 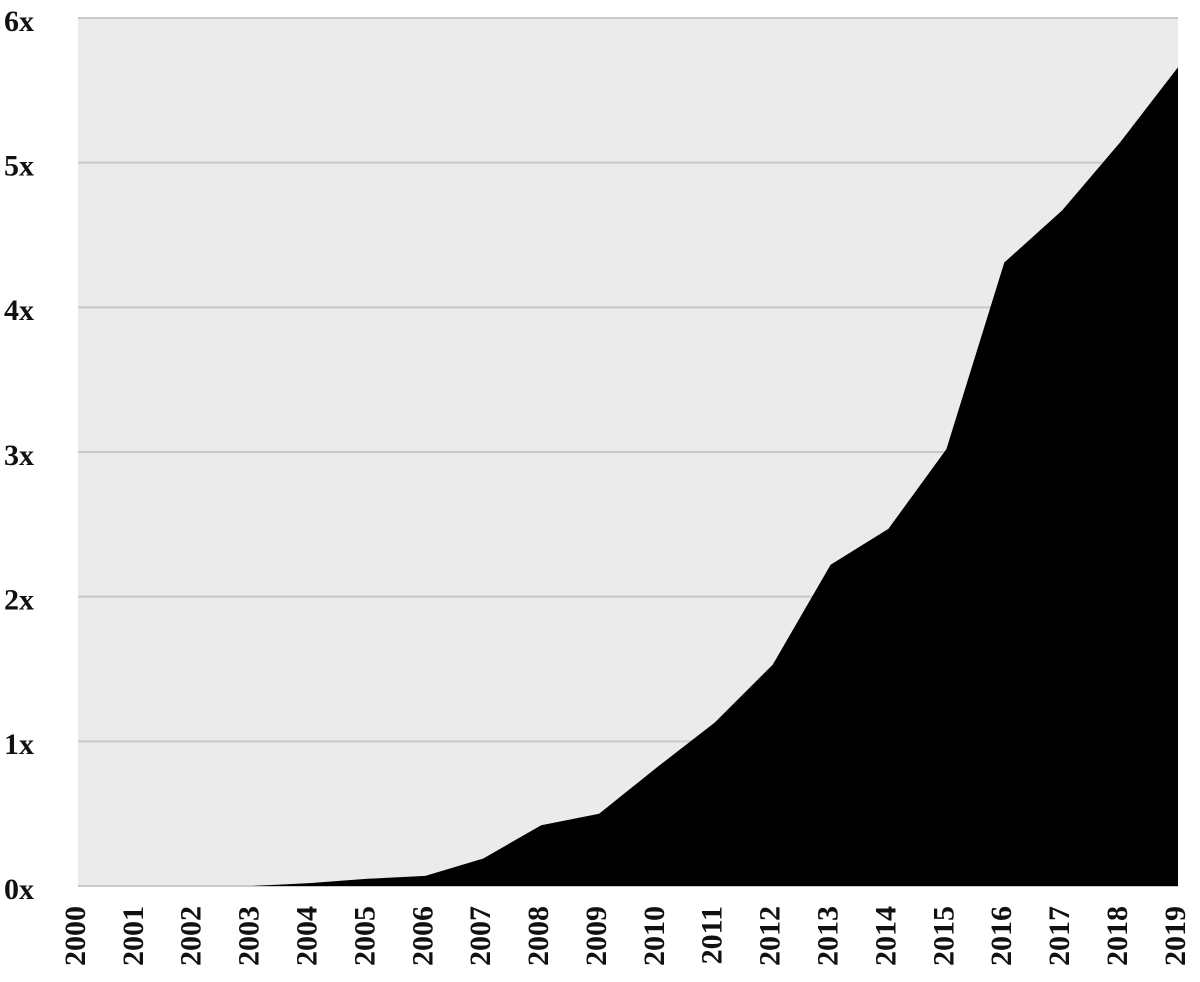 I want to click on x-tick-label: 2001, so click(x=133, y=936).